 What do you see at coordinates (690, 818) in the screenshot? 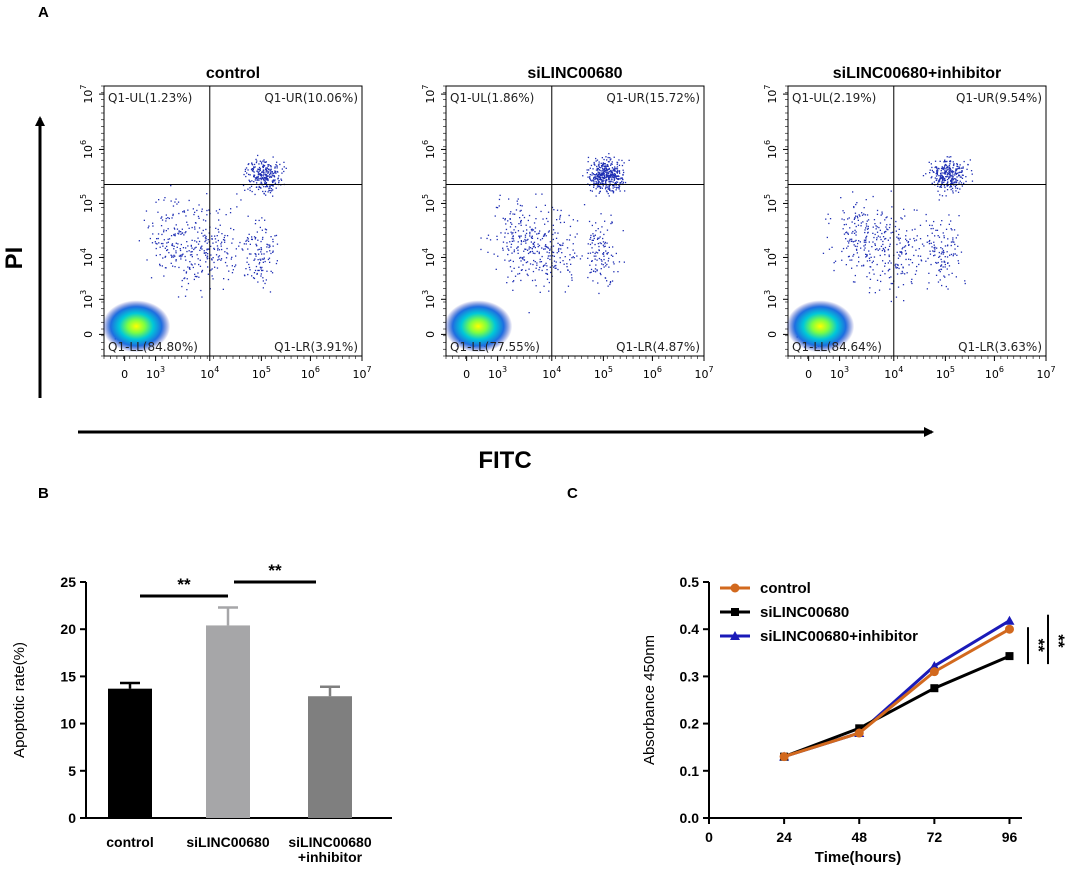
I see `line-y-tick-label: 0.0` at bounding box center [690, 818].